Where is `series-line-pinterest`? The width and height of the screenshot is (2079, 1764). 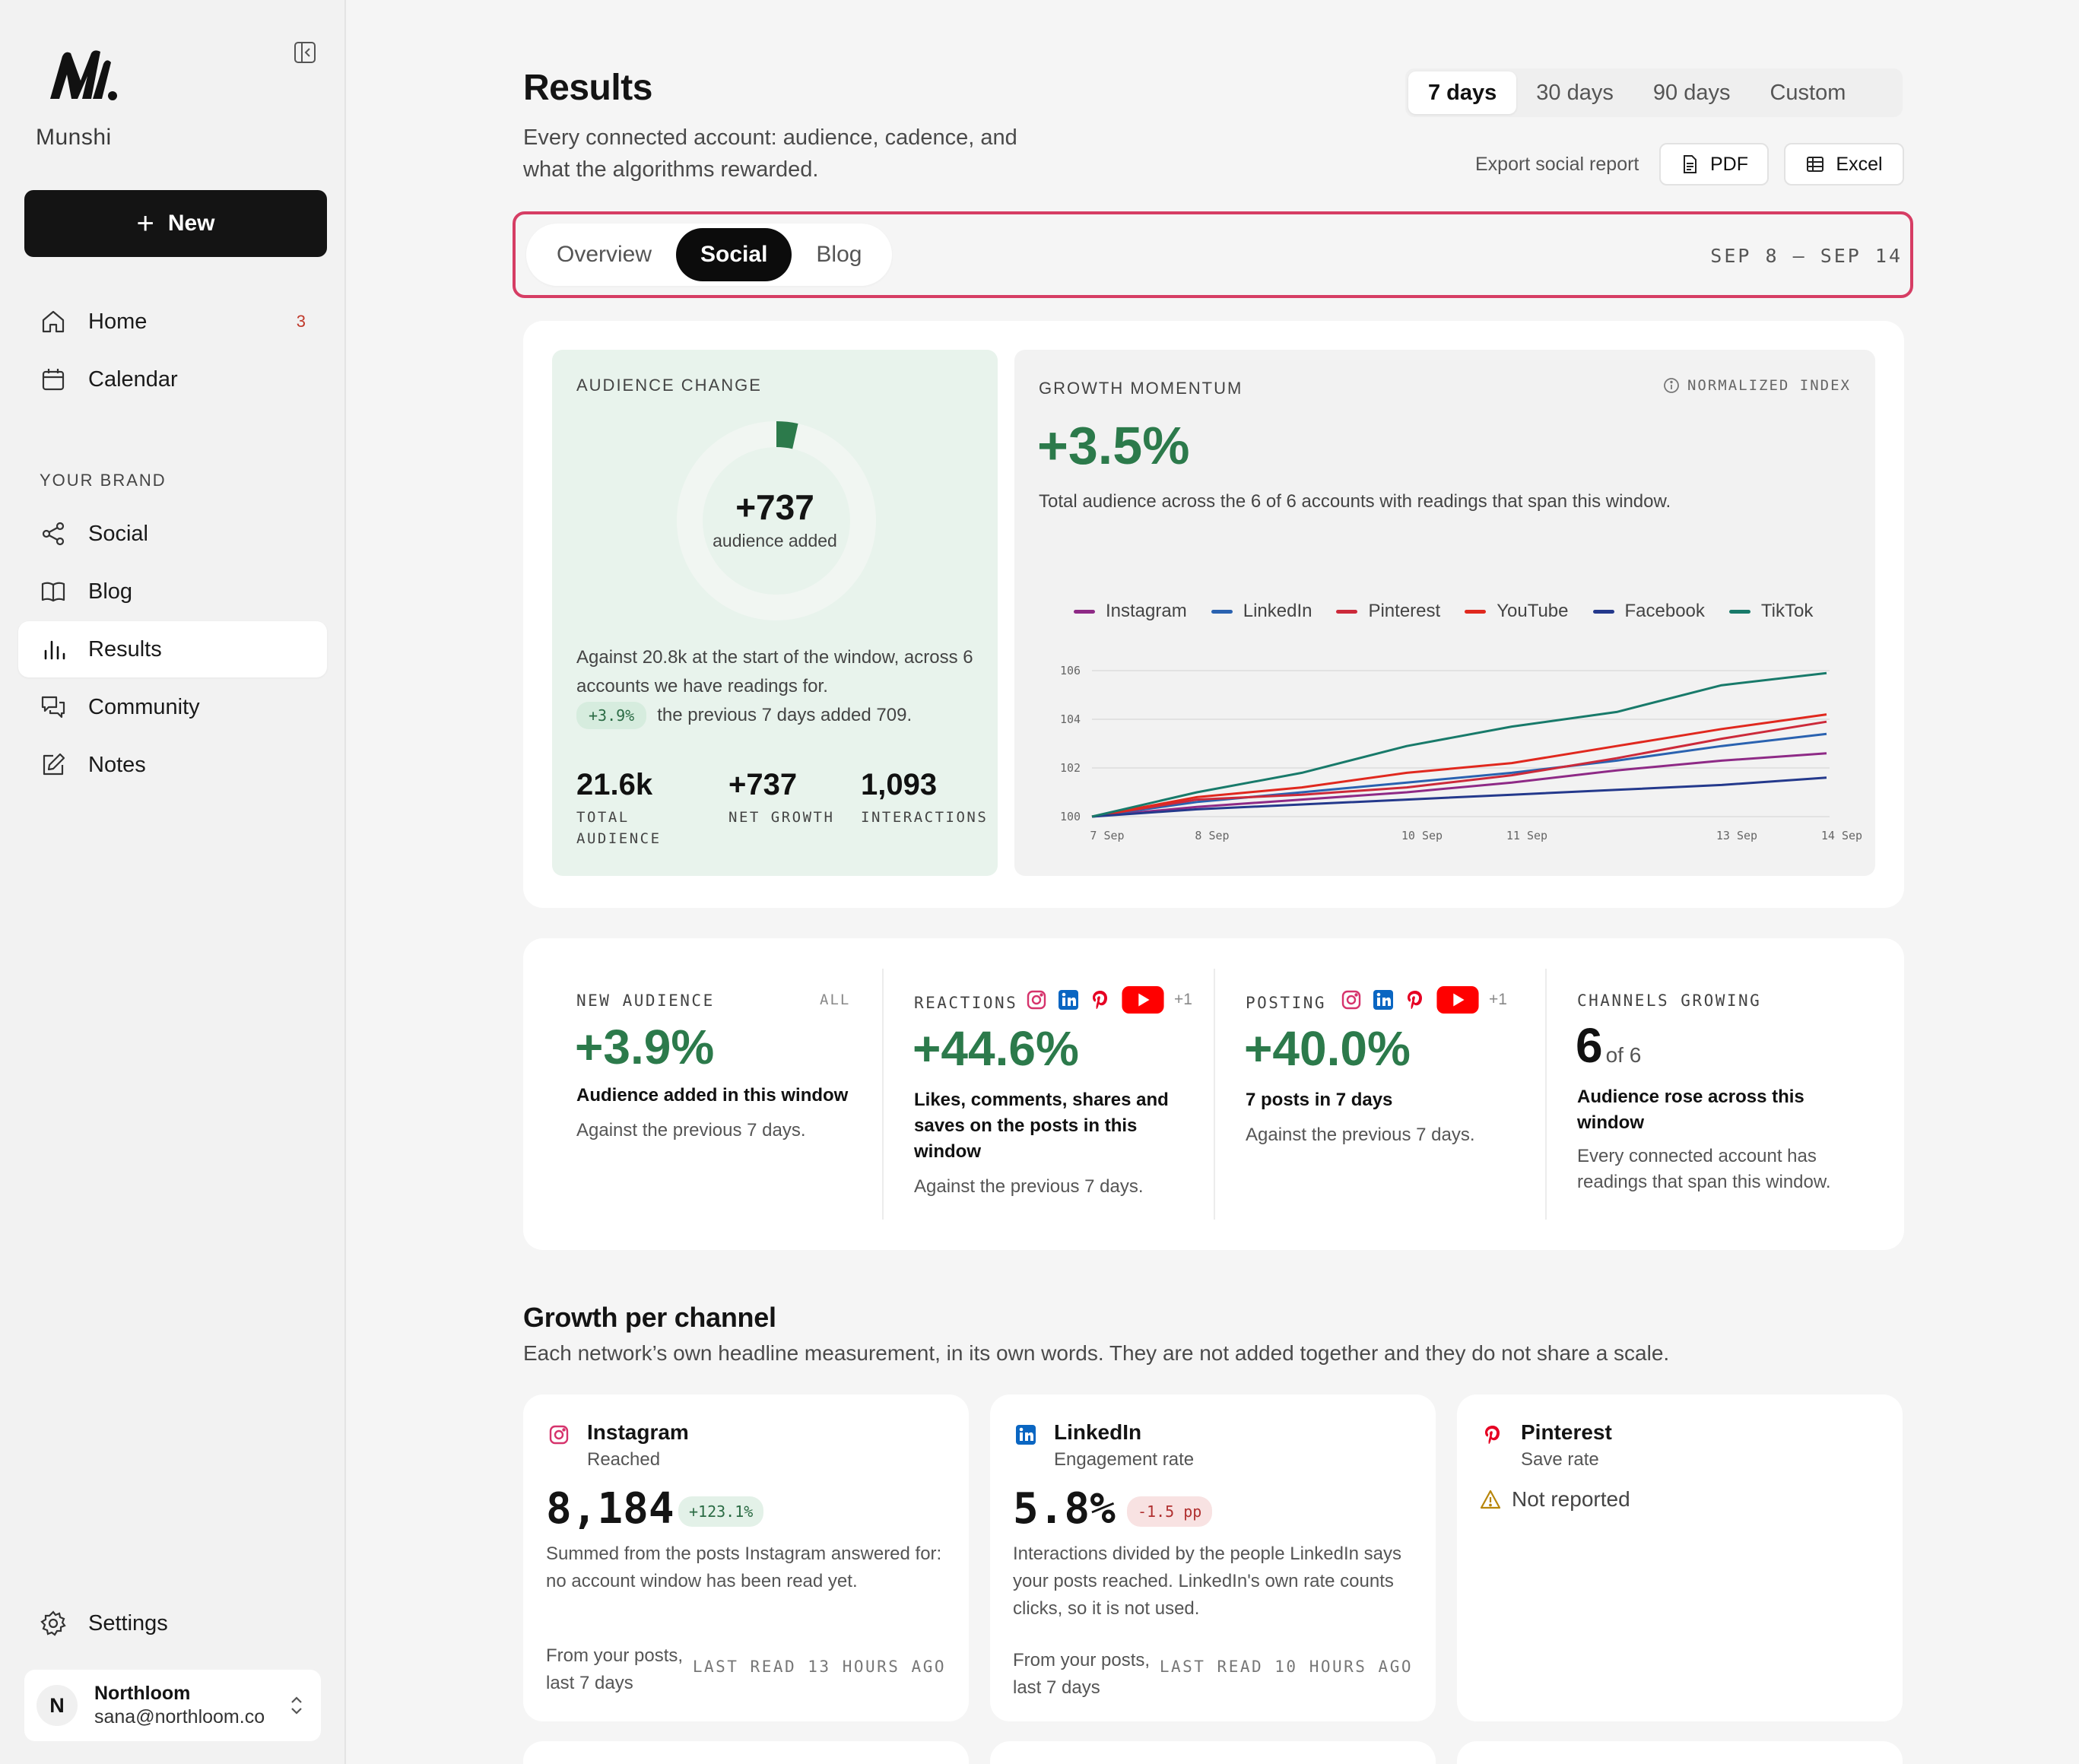
series-line-pinterest is located at coordinates (1459, 769).